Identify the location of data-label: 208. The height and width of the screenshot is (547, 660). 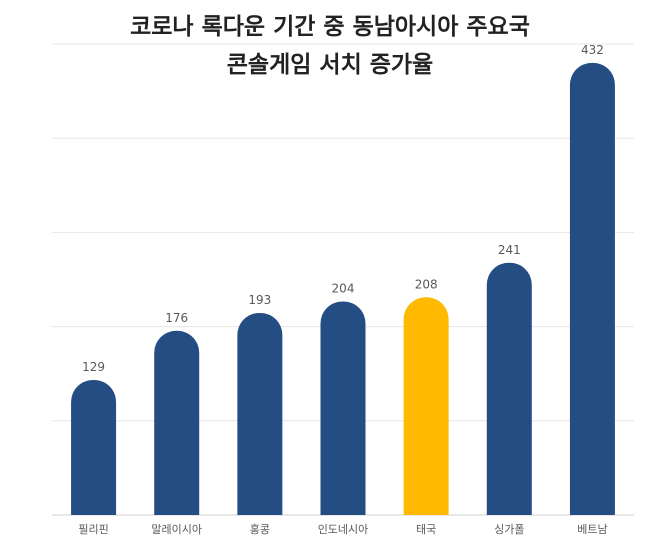
(426, 284).